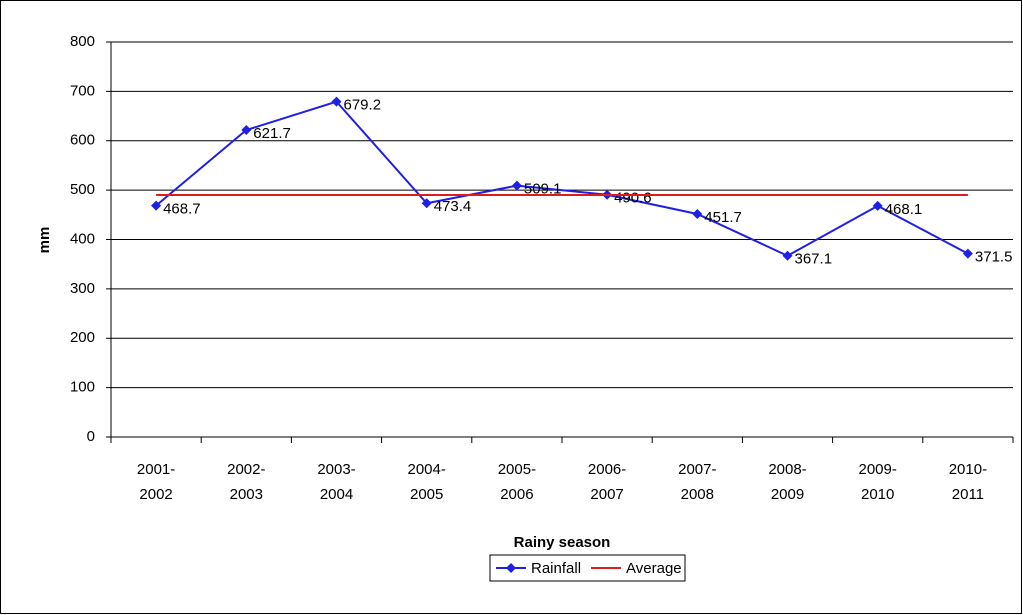 The height and width of the screenshot is (615, 1023). What do you see at coordinates (336, 469) in the screenshot?
I see `x-tick-label-line: 2003-` at bounding box center [336, 469].